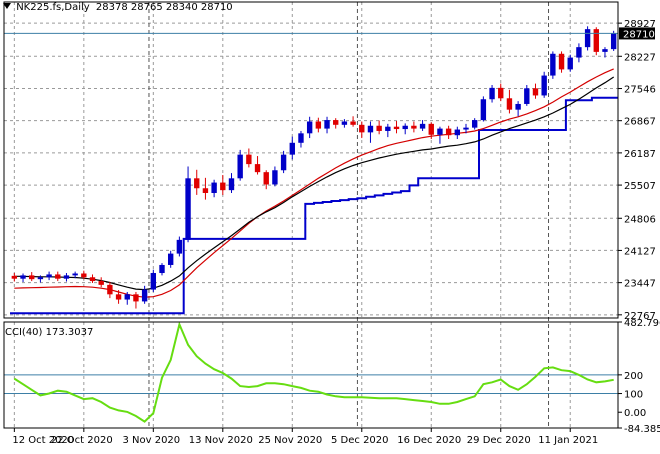 The width and height of the screenshot is (660, 454). I want to click on price-tick-label: 26867, so click(640, 122).